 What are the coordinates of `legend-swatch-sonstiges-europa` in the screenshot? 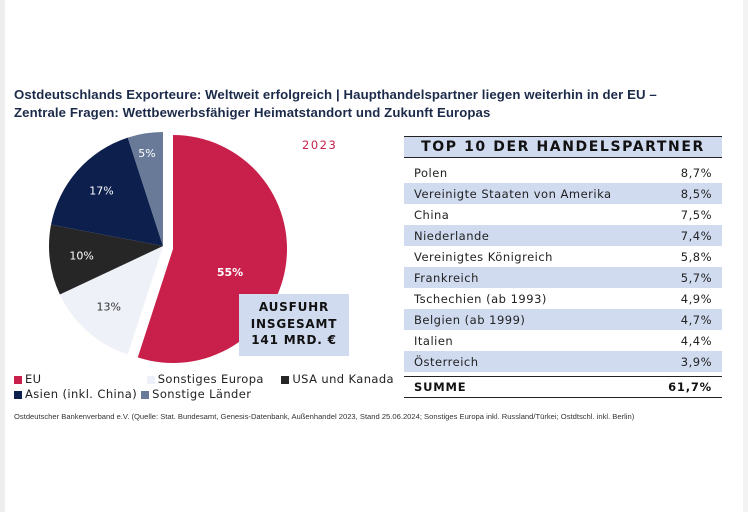 It's located at (150, 379).